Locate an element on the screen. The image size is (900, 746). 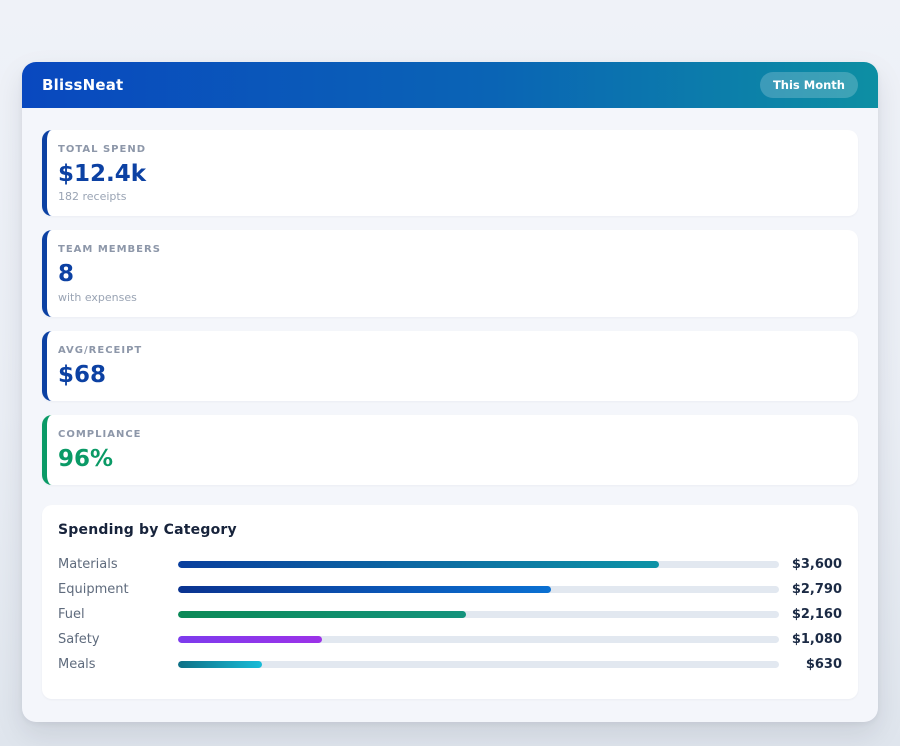
category-value: $2,790 is located at coordinates (816, 590).